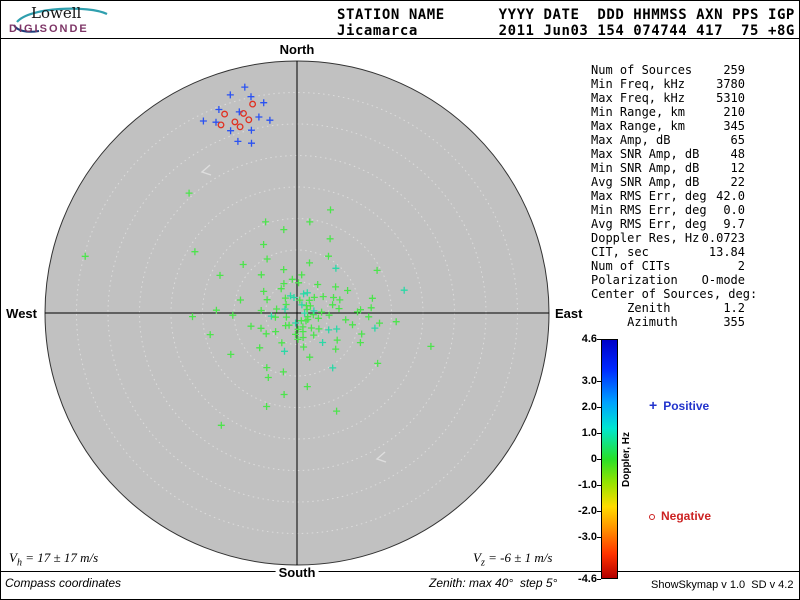 The height and width of the screenshot is (600, 800). I want to click on stat-value: 355, so click(734, 322).